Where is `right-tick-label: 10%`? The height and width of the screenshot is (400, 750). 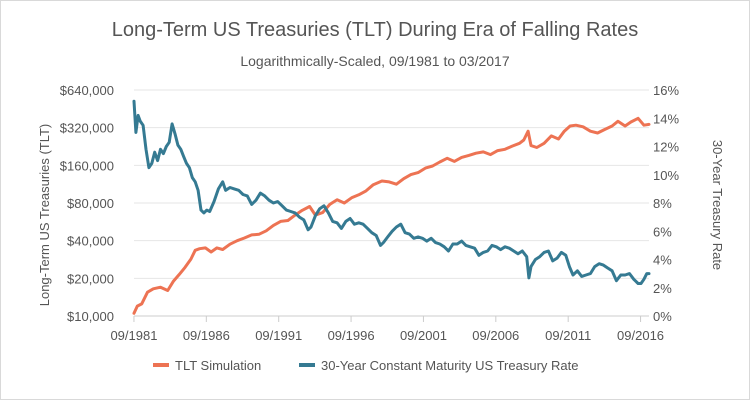 right-tick-label: 10% is located at coordinates (666, 175).